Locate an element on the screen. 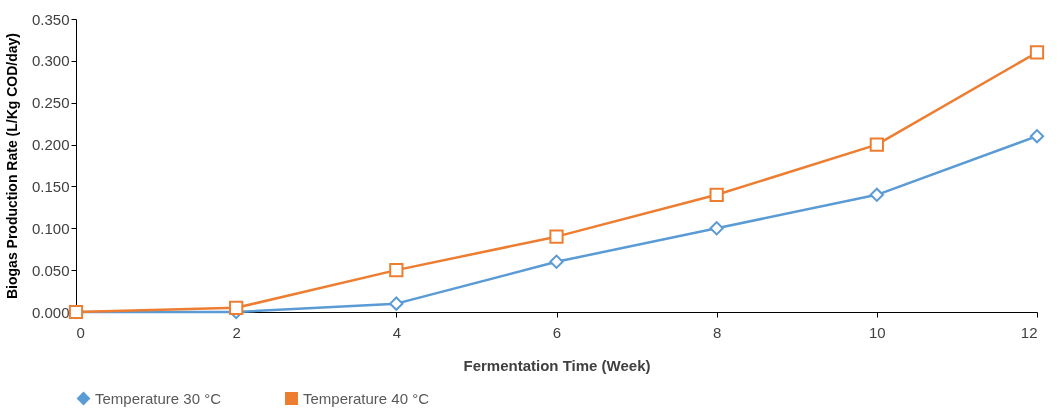 This screenshot has width=1063, height=413. x-tick-label: 0 is located at coordinates (80, 332).